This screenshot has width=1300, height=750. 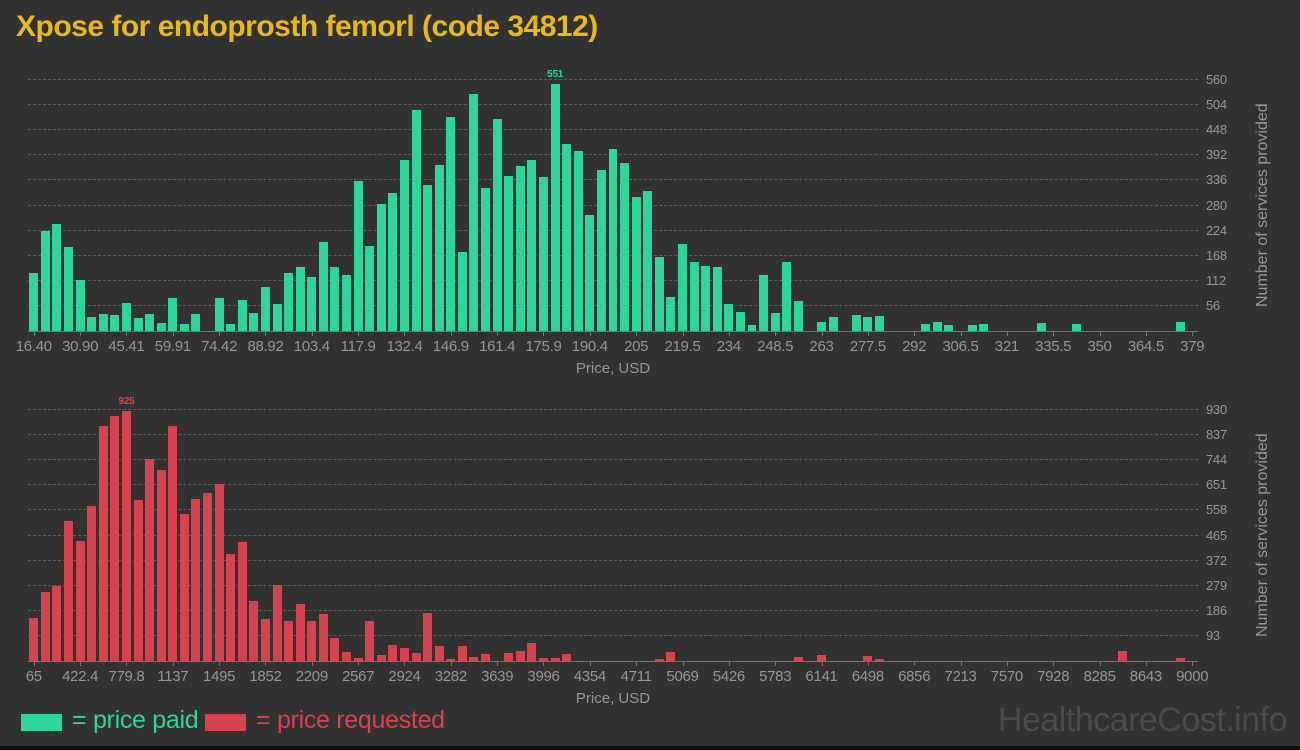 I want to click on x-tick-label: 277.5, so click(x=867, y=346).